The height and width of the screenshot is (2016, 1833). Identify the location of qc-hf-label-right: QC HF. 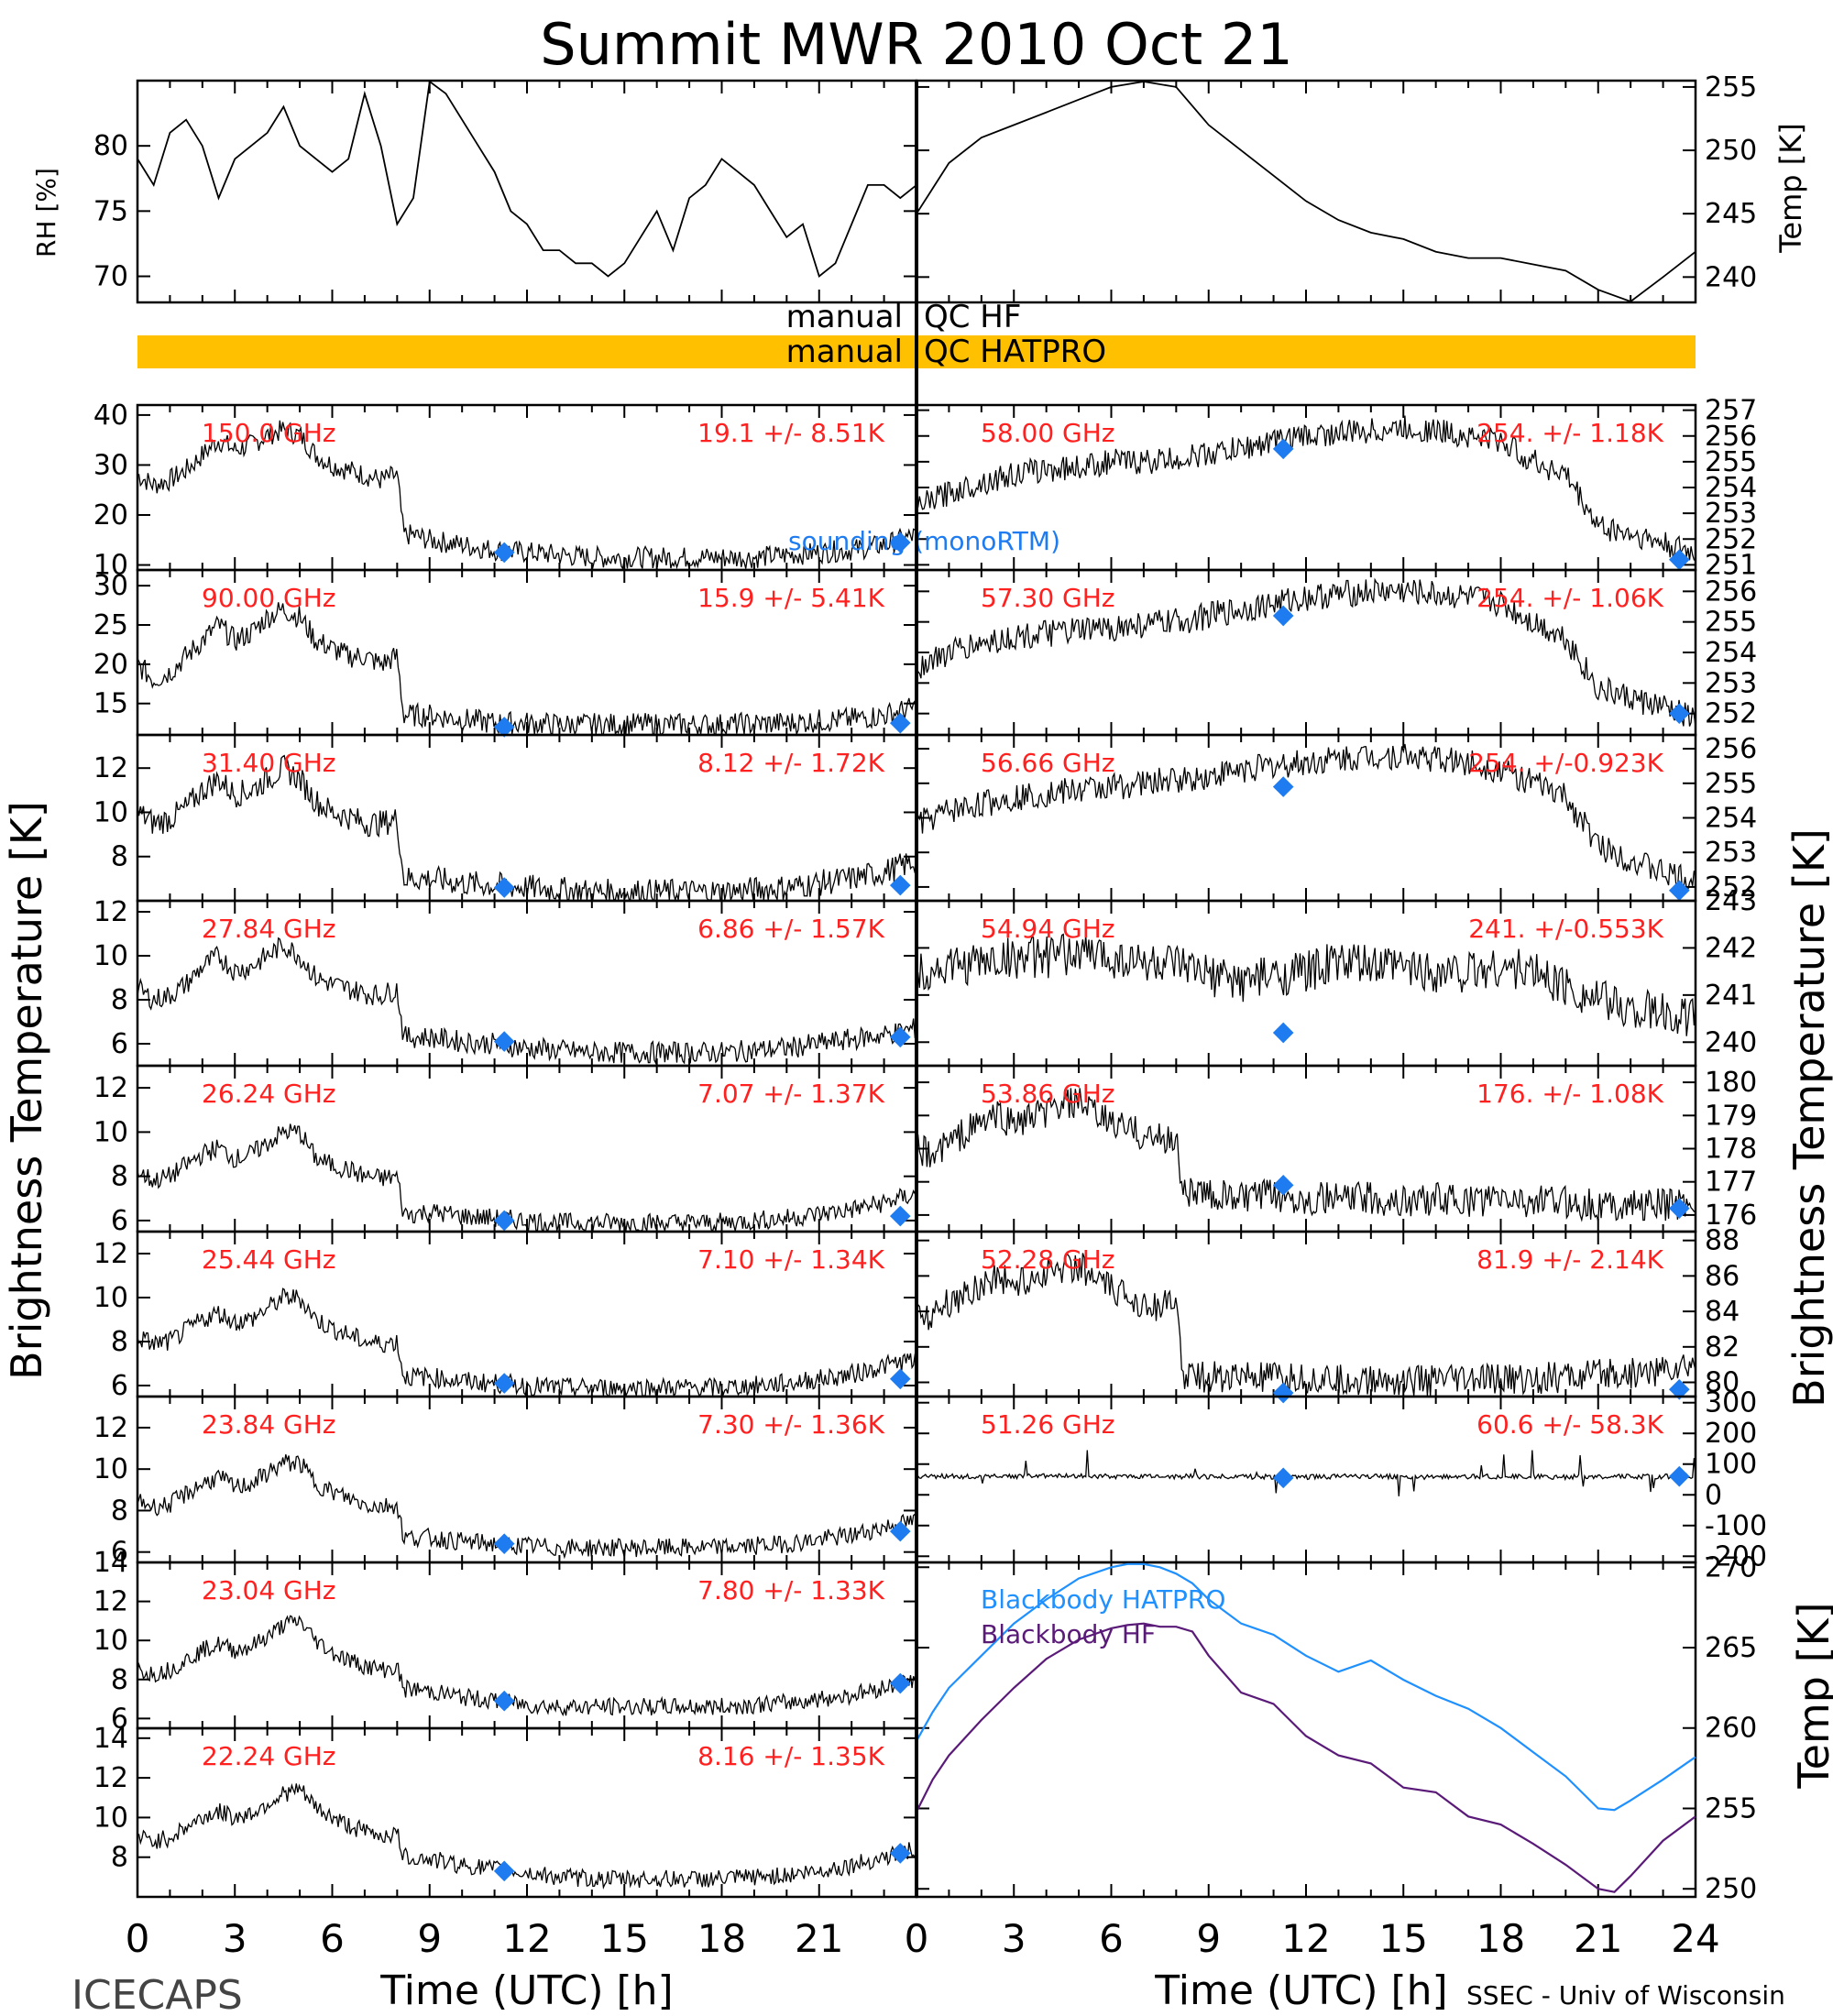
(972, 317).